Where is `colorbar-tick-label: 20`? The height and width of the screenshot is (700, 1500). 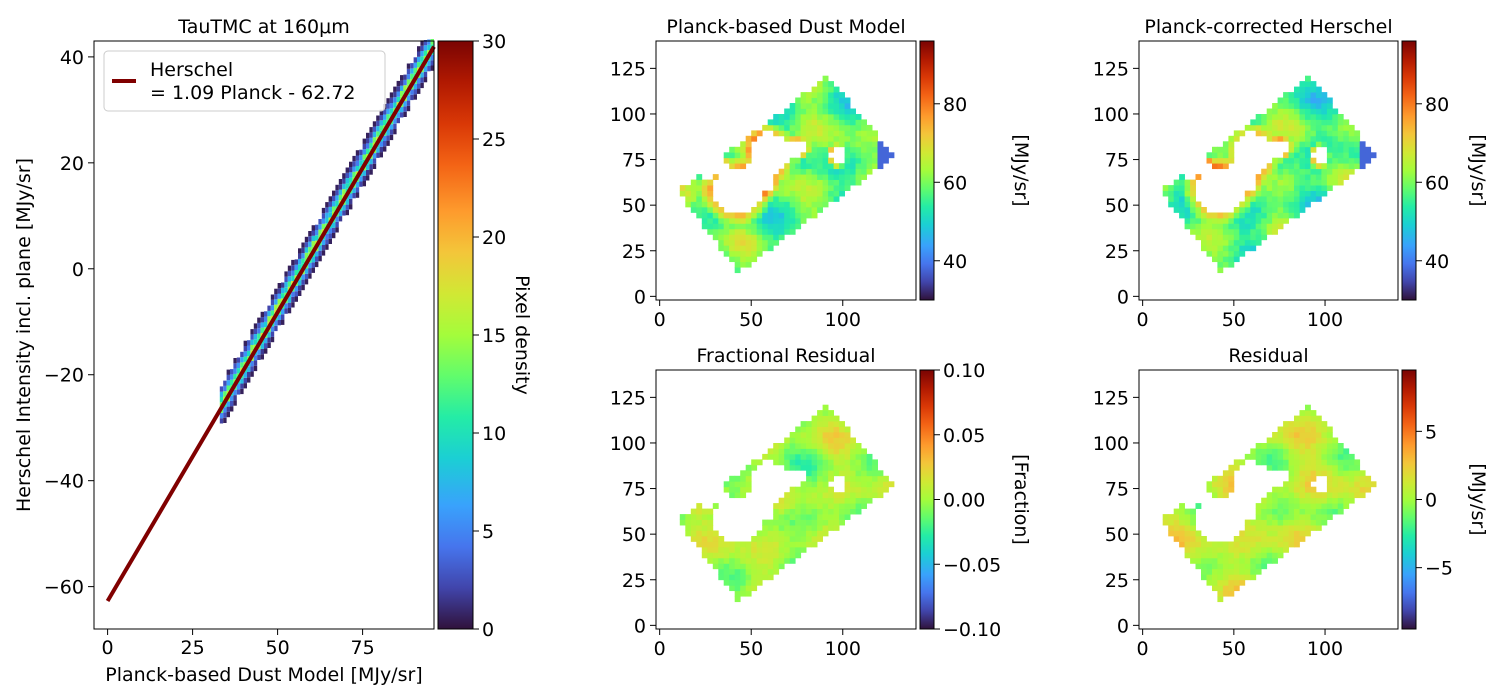 colorbar-tick-label: 20 is located at coordinates (494, 238).